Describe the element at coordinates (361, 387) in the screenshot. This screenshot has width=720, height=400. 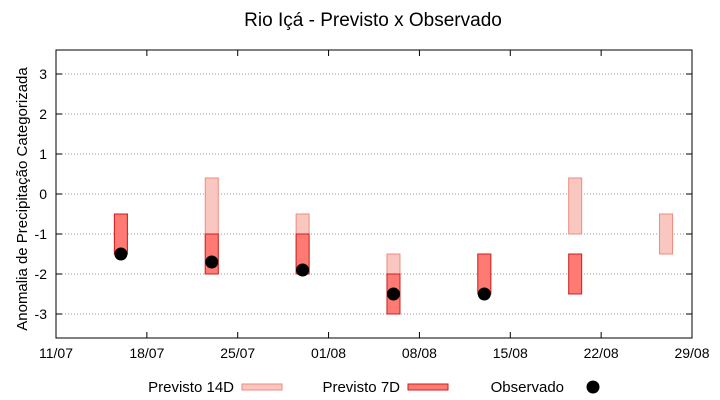
I see `legend-label: Previsto 7D` at that location.